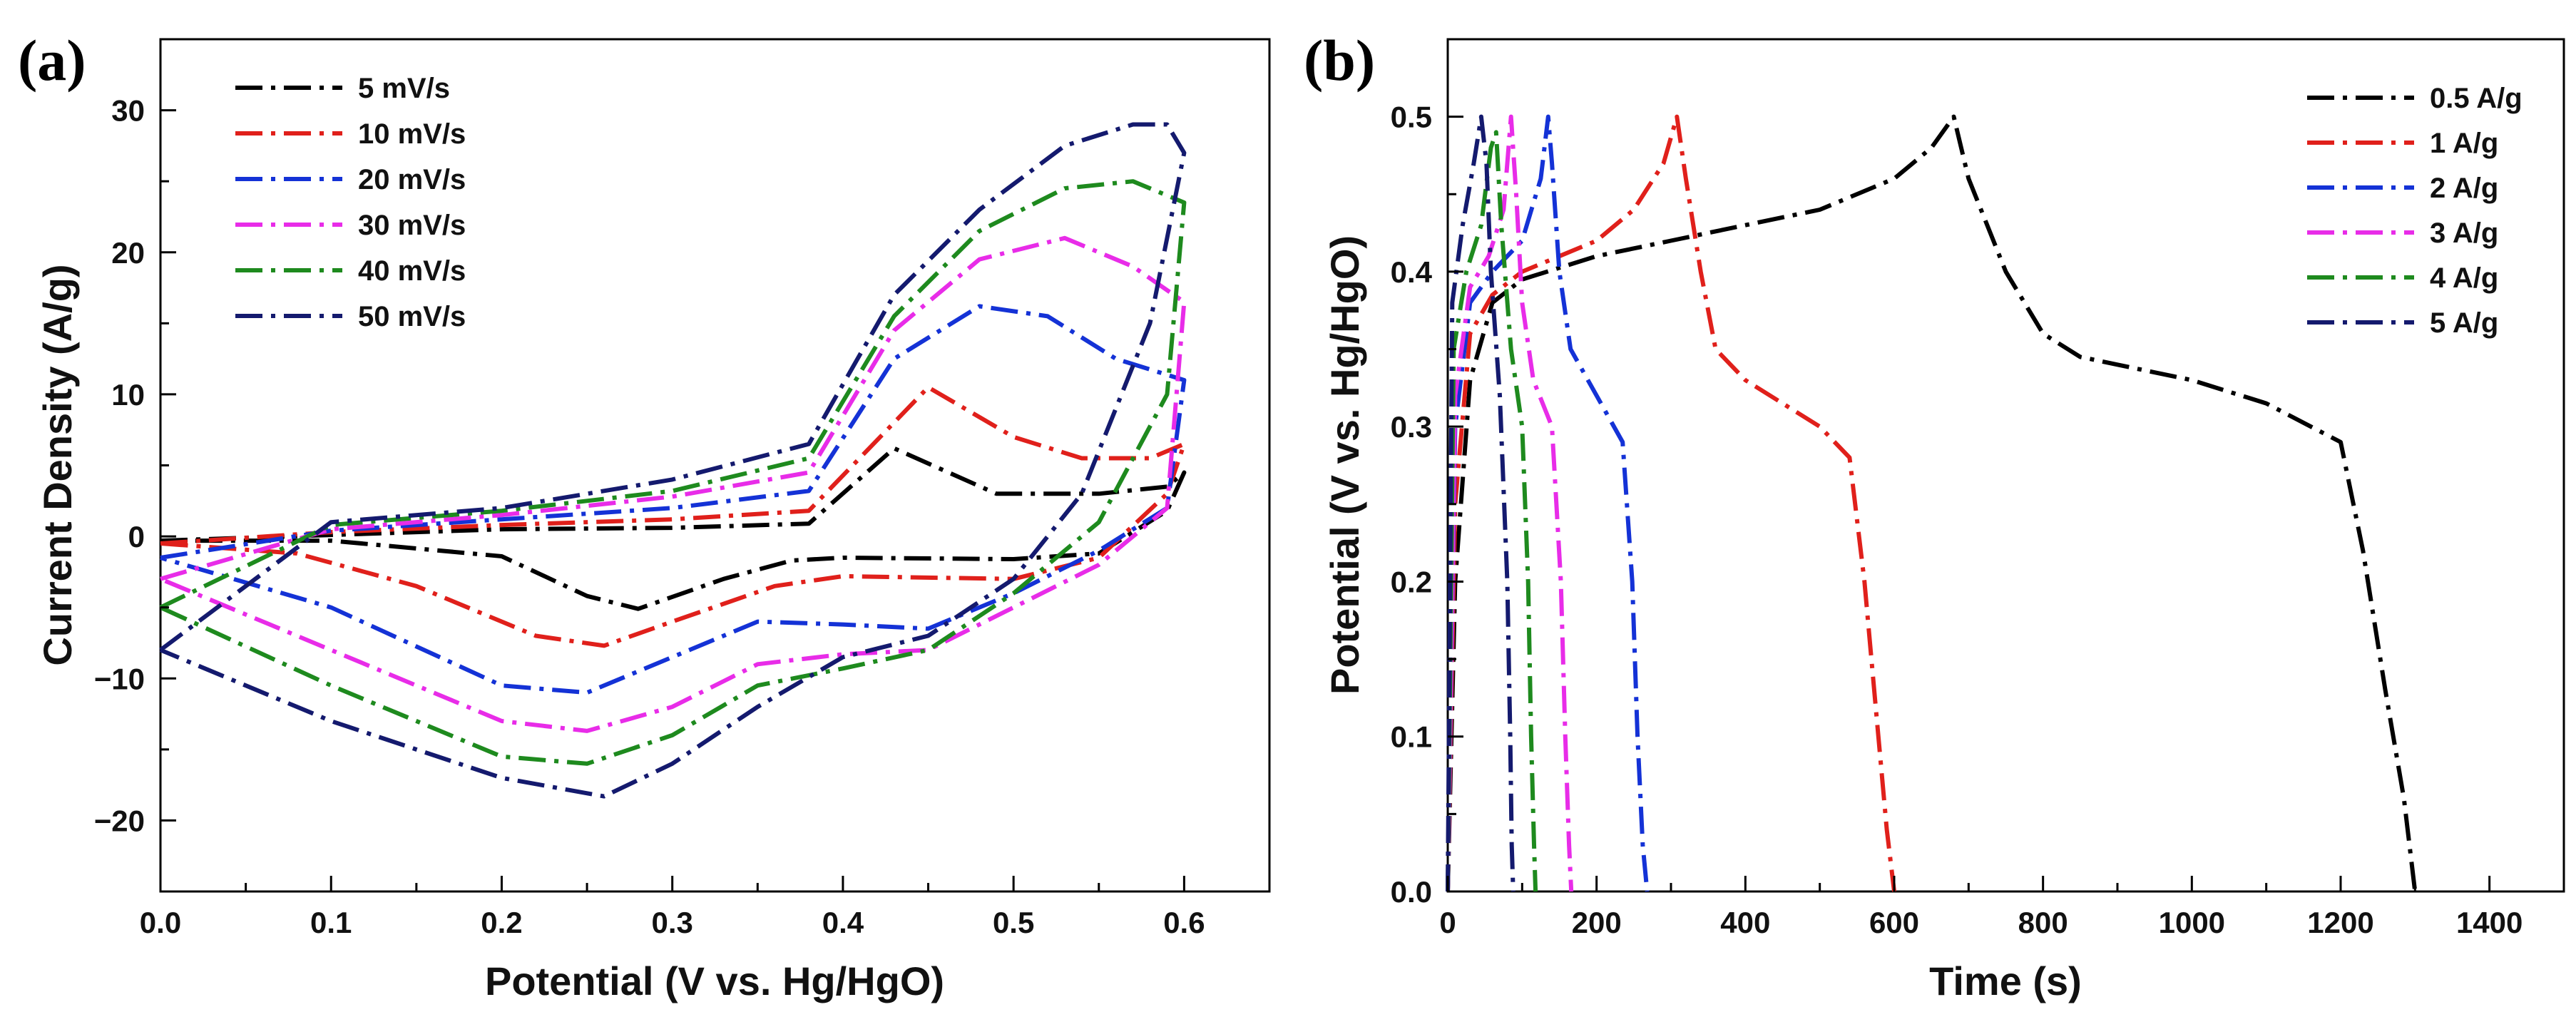  I want to click on panel-b-x-axis-label: Time (s), so click(2005, 981).